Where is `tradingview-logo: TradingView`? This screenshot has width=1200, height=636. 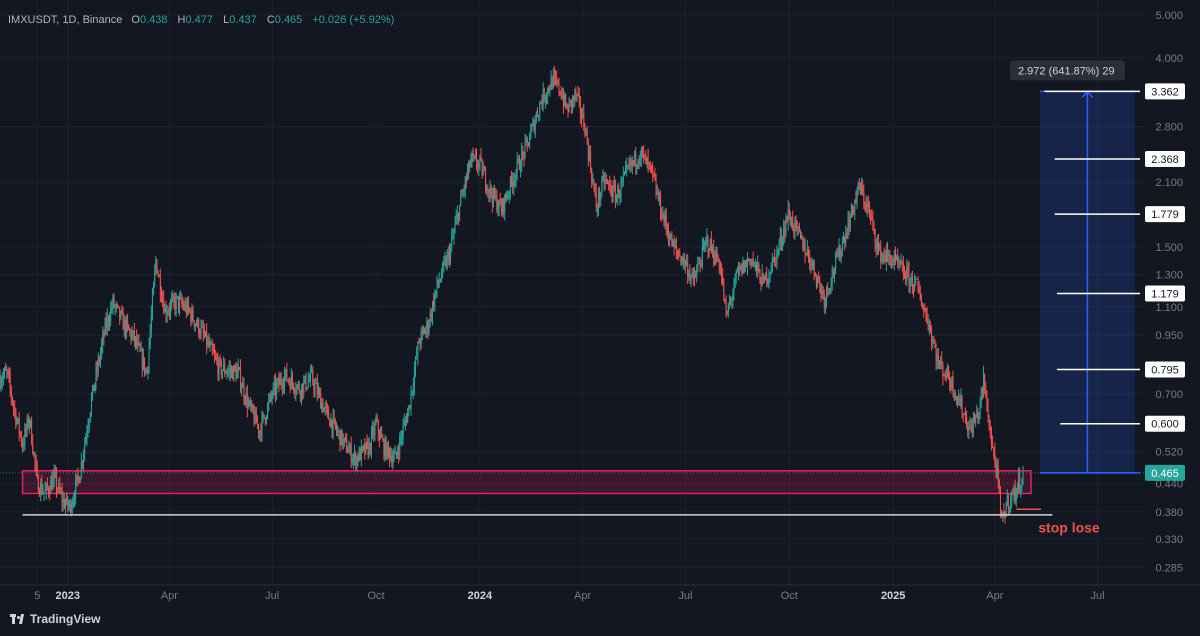 tradingview-logo: TradingView is located at coordinates (55, 619).